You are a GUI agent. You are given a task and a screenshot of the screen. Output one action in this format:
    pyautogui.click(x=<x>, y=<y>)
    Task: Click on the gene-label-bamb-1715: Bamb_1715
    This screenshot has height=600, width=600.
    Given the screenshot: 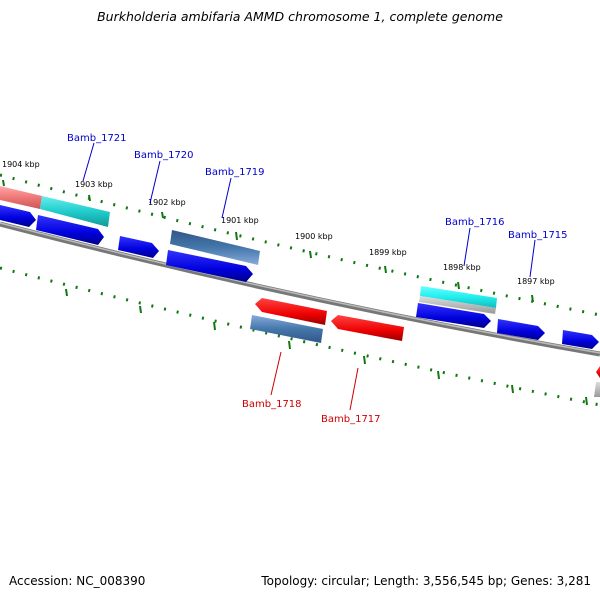 What is the action you would take?
    pyautogui.click(x=538, y=235)
    